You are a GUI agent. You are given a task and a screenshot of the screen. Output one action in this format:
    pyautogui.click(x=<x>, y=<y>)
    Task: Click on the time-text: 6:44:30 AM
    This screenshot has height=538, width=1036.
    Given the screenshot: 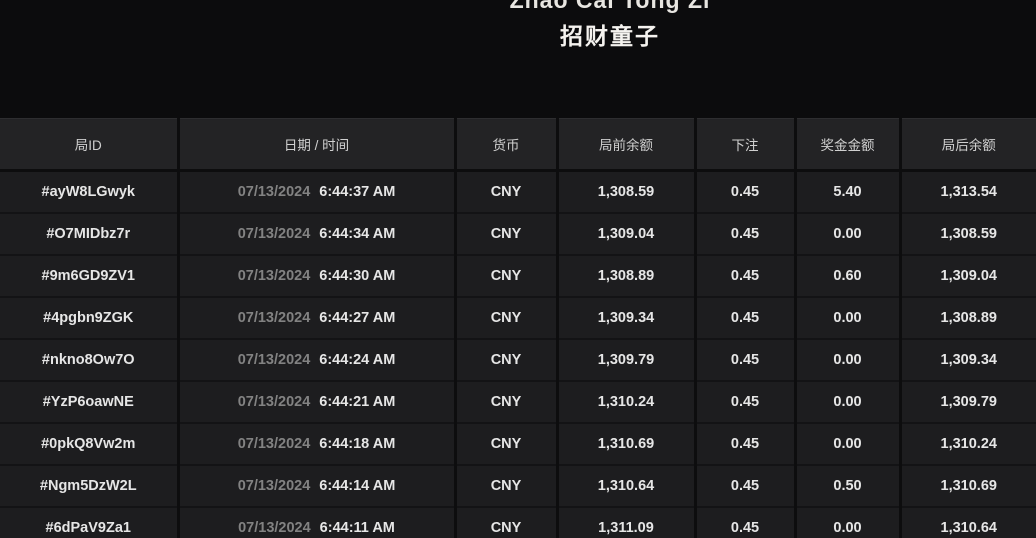 What is the action you would take?
    pyautogui.click(x=357, y=275)
    